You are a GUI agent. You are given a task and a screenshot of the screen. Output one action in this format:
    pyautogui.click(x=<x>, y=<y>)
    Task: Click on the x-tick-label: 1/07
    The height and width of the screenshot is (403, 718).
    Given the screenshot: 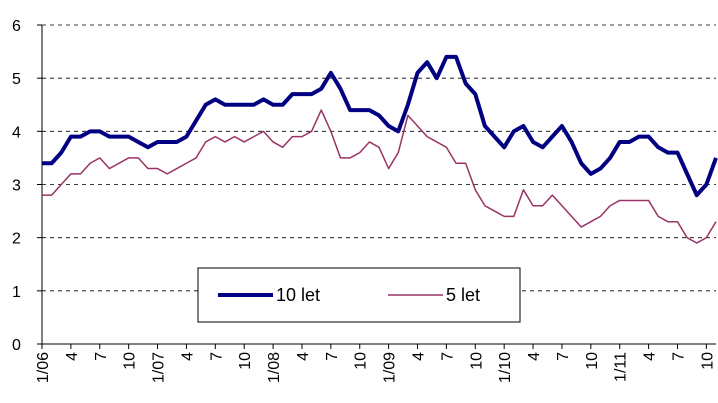 What is the action you would take?
    pyautogui.click(x=159, y=367)
    